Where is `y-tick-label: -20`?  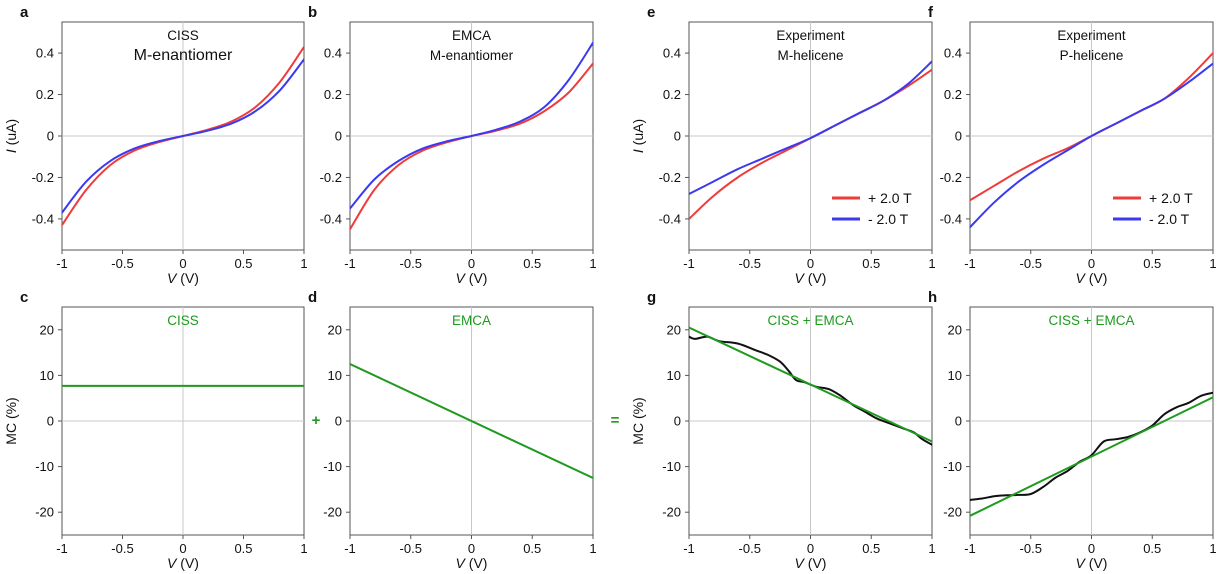
y-tick-label: -20 is located at coordinates (332, 512).